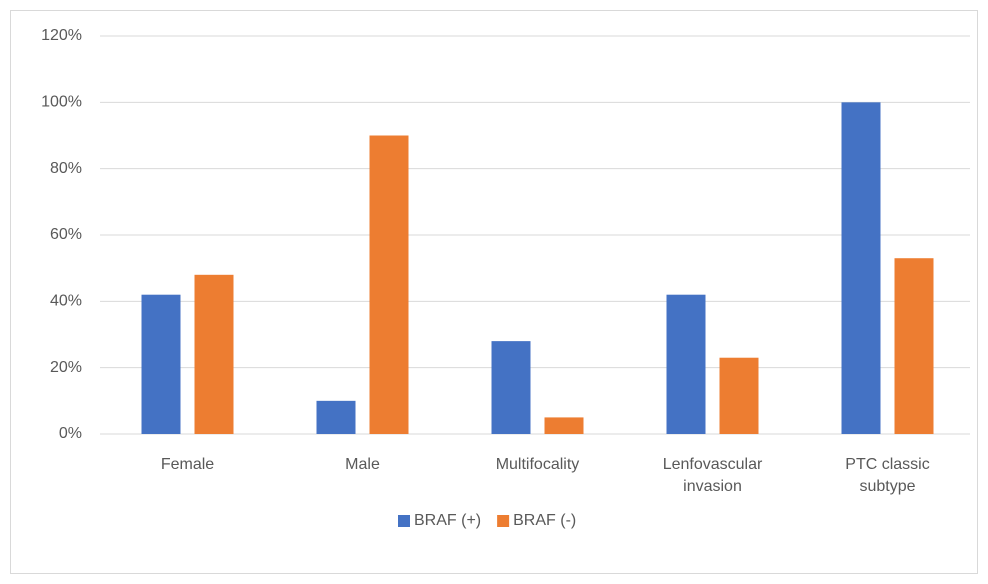 The image size is (988, 584). I want to click on x-tick-label: Male, so click(362, 464).